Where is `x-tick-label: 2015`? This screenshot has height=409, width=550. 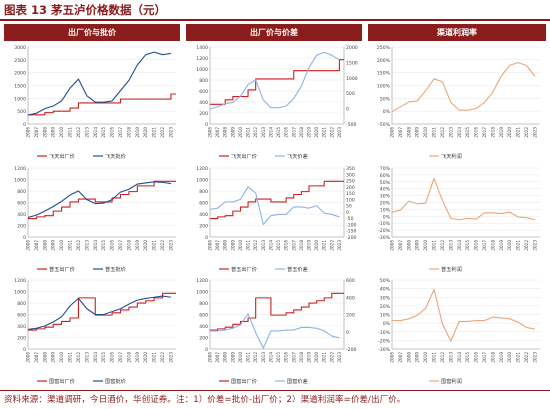 x-tick-label: 2015 is located at coordinates (467, 245).